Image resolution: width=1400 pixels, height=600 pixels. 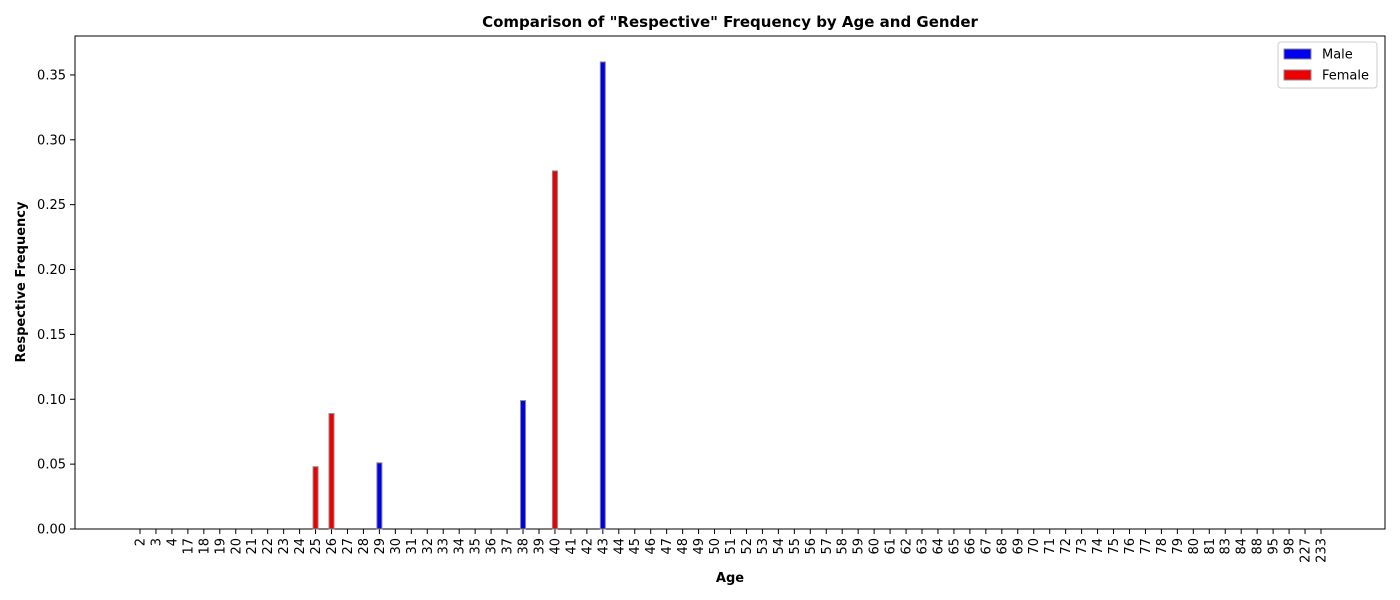 What do you see at coordinates (1002, 546) in the screenshot?
I see `x-tick-label: 68` at bounding box center [1002, 546].